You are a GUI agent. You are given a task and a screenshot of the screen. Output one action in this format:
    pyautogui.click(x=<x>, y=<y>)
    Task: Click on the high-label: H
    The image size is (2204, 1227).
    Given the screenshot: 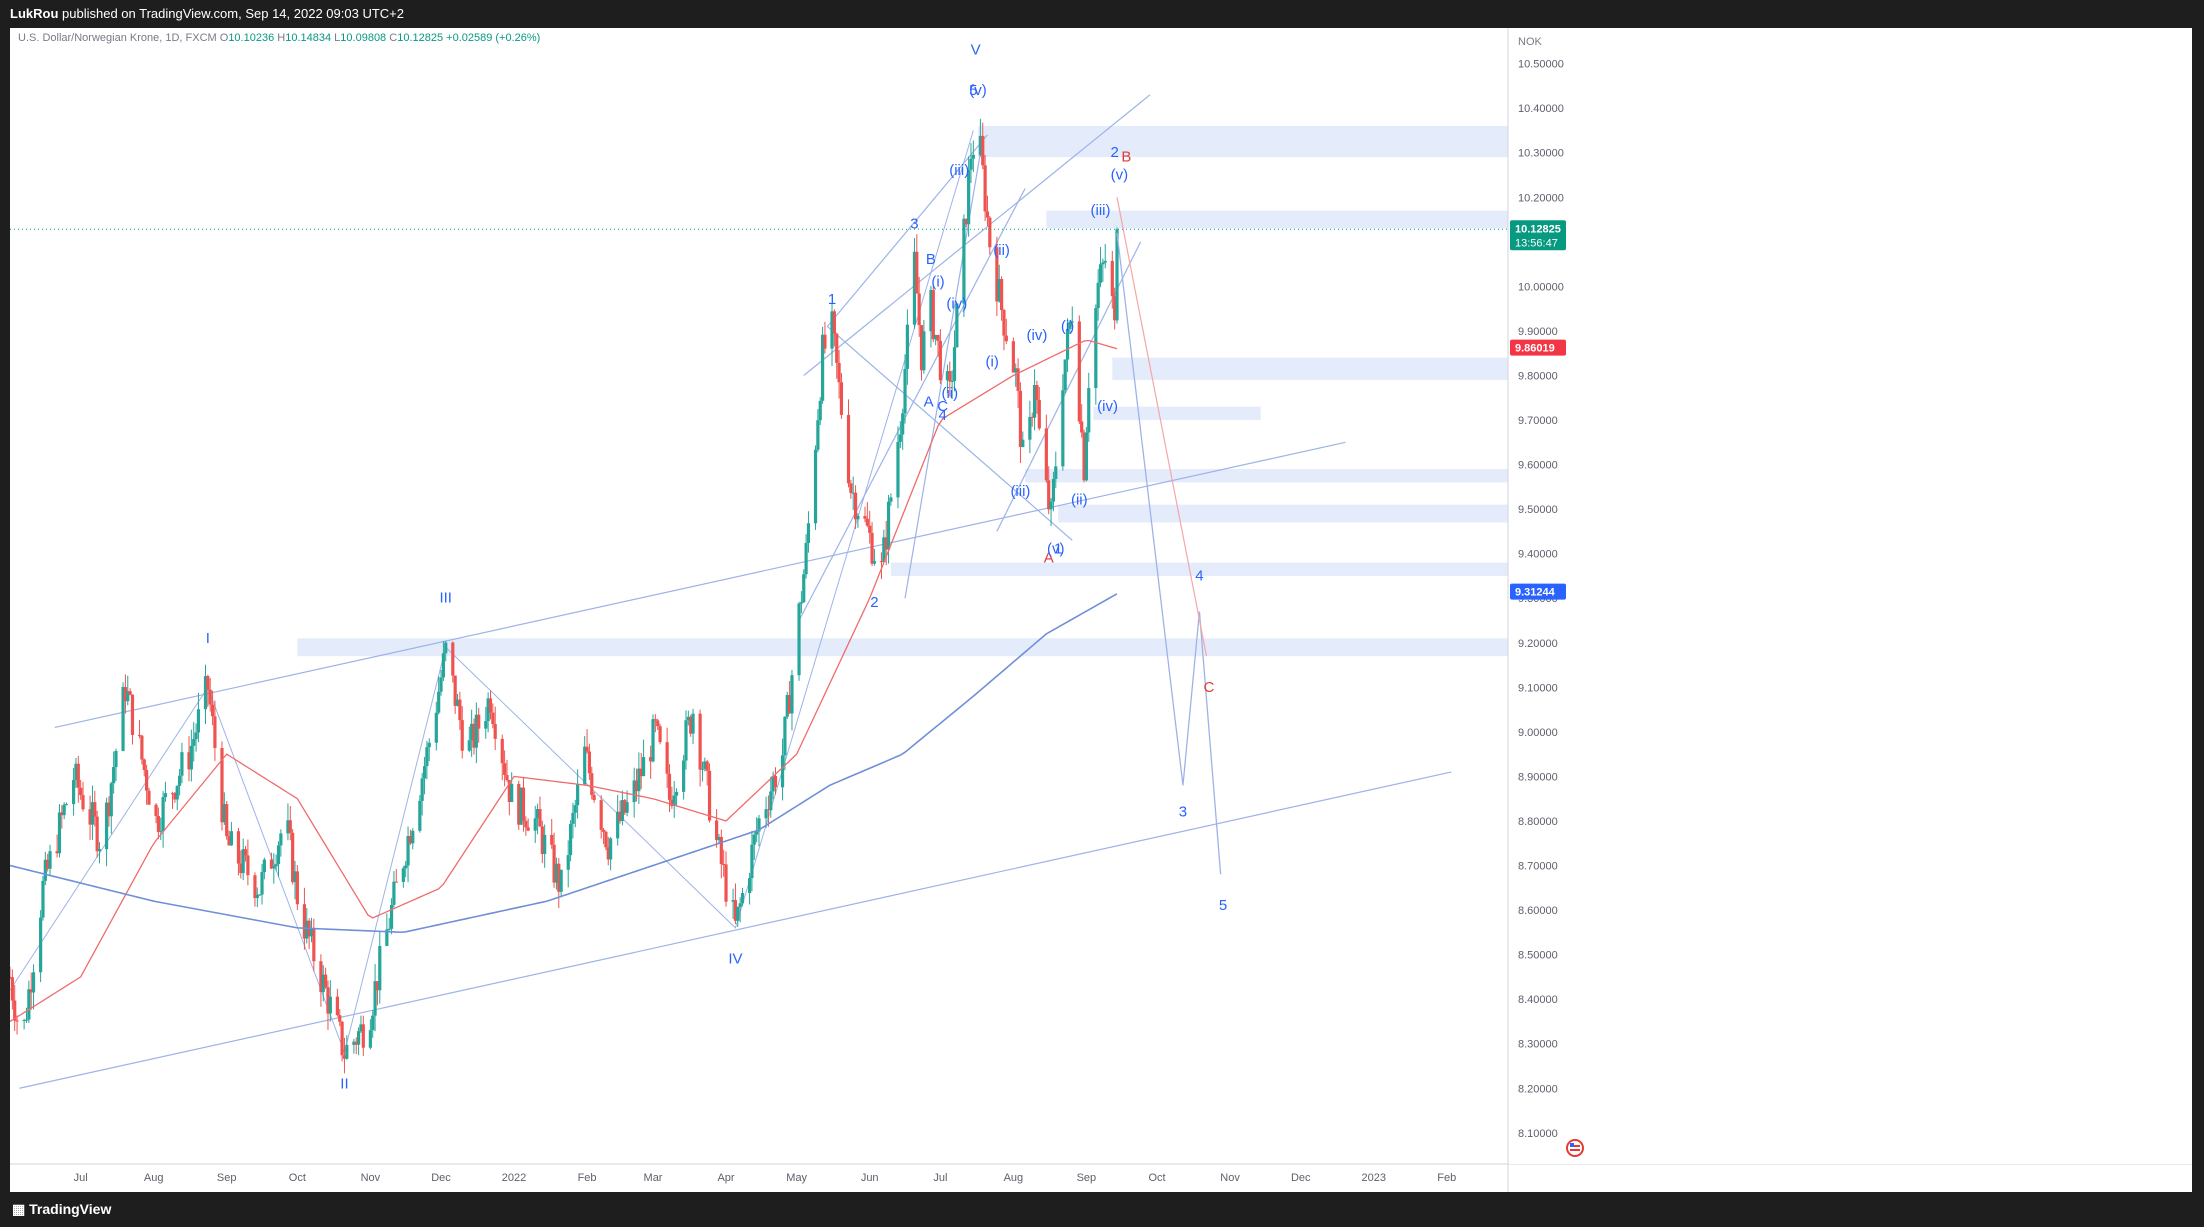 What is the action you would take?
    pyautogui.click(x=281, y=38)
    